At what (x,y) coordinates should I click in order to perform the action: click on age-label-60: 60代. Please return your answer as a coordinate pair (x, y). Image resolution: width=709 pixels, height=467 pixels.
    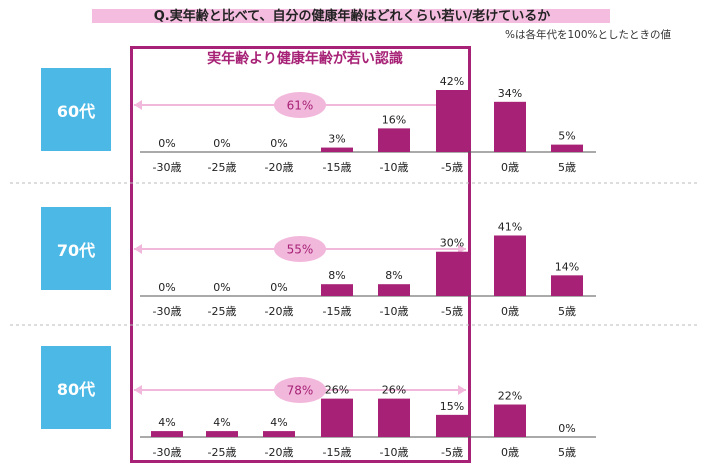
    Looking at the image, I should click on (76, 109).